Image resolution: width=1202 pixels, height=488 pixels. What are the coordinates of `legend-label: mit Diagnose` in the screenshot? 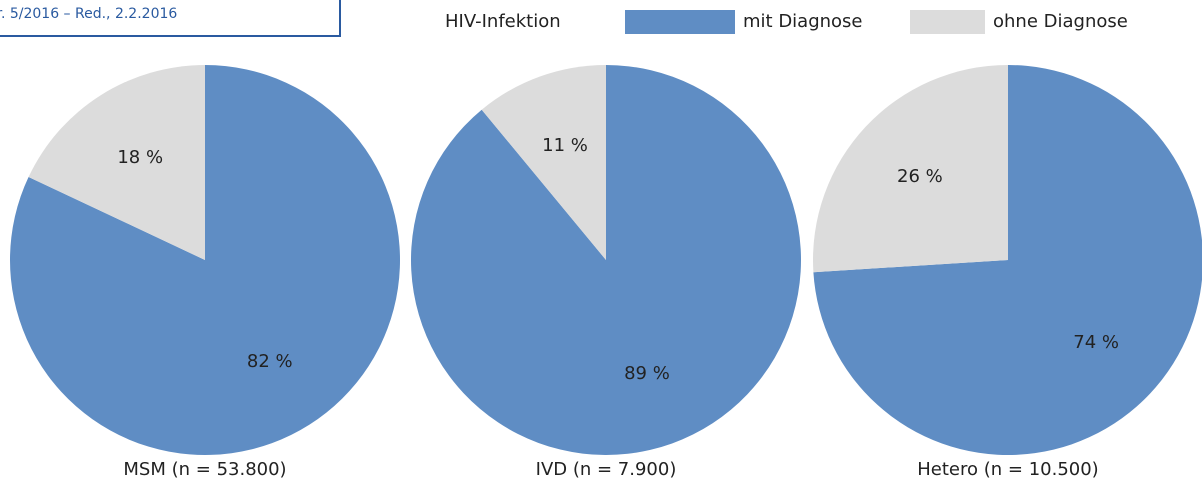 It's located at (803, 21).